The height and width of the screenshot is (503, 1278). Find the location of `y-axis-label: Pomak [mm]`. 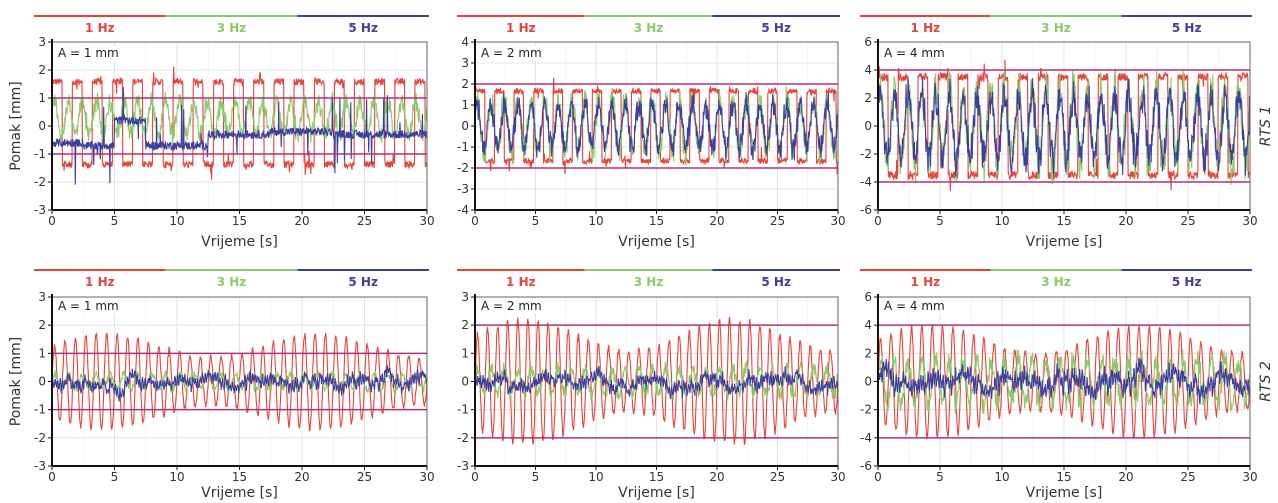

y-axis-label: Pomak [mm] is located at coordinates (16, 381).